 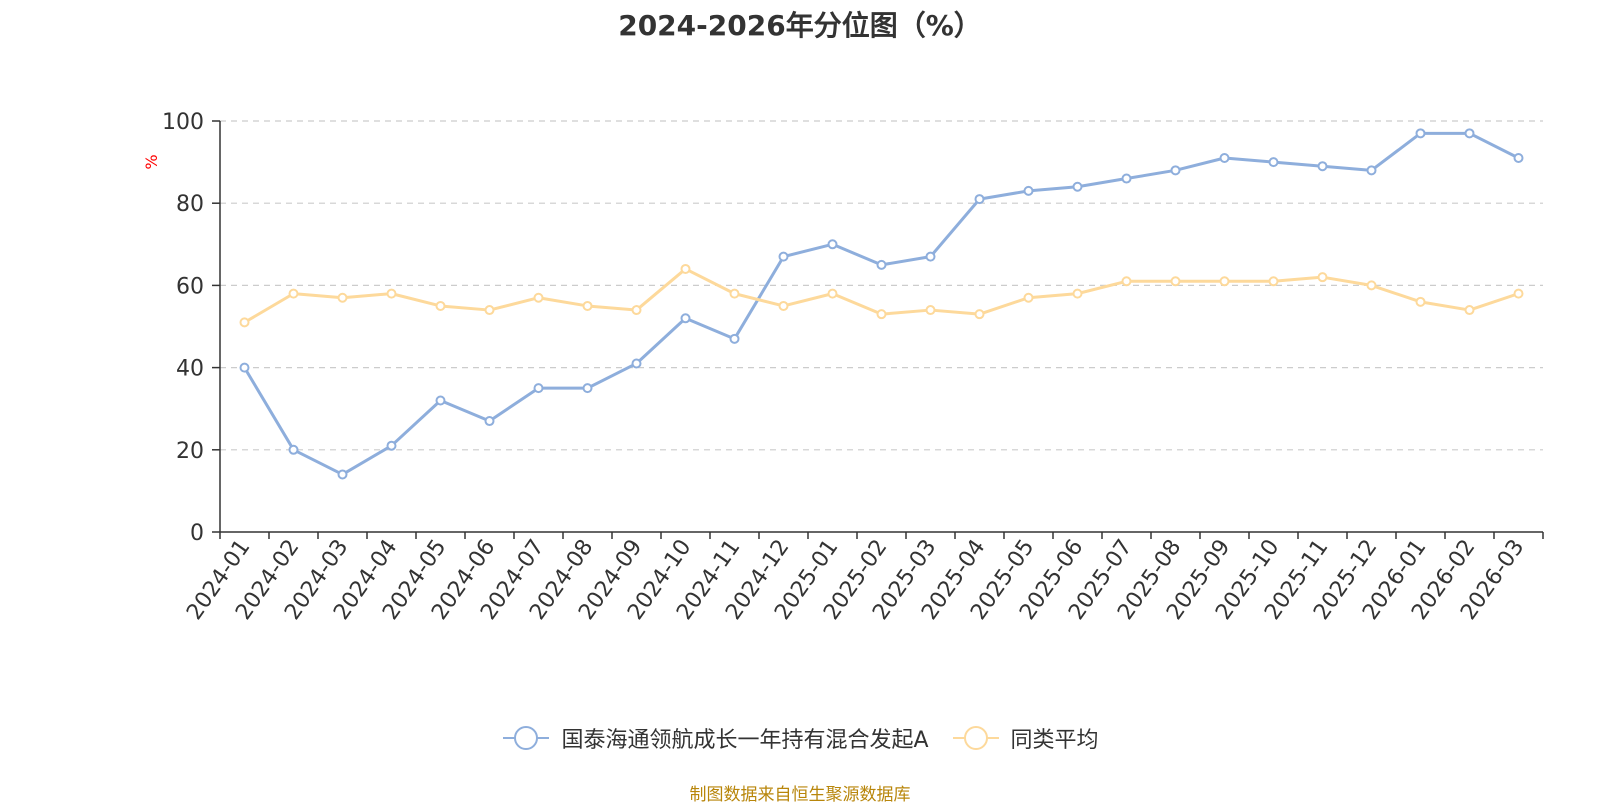 I want to click on y-tick-label: 80, so click(x=190, y=204).